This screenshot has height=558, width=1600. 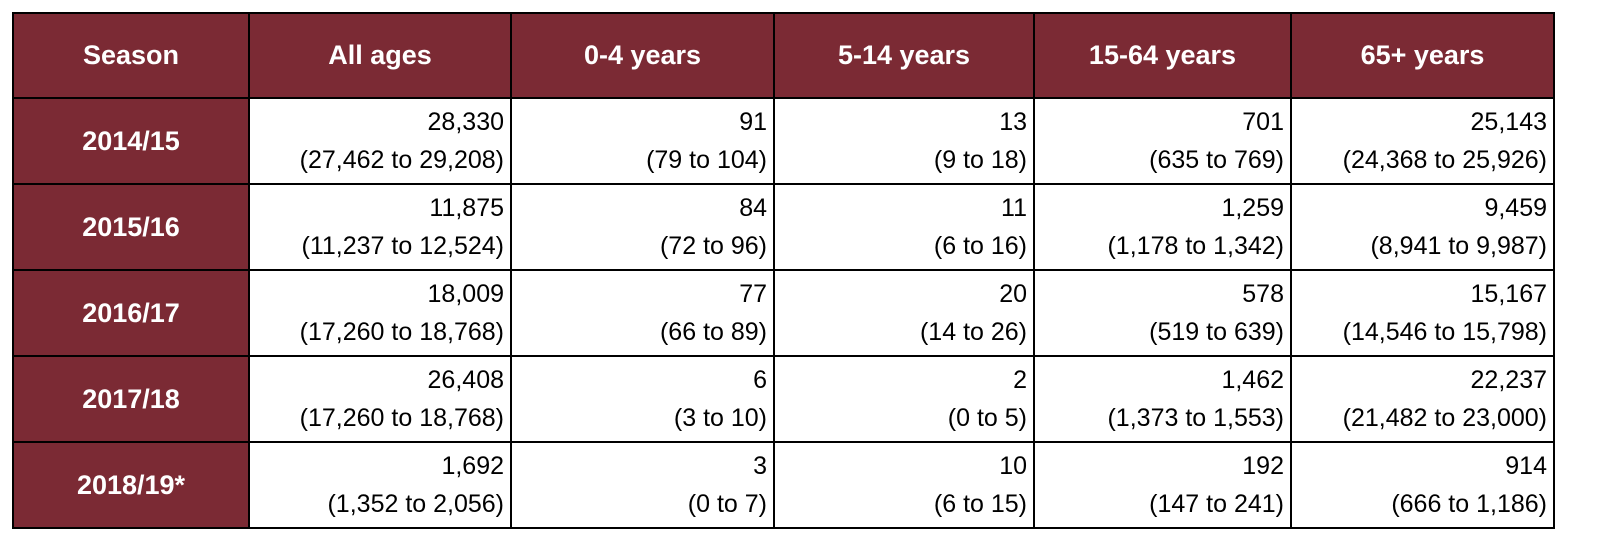 What do you see at coordinates (380, 399) in the screenshot?
I see `data-cell: 26,408 (17,260 to 18,768)` at bounding box center [380, 399].